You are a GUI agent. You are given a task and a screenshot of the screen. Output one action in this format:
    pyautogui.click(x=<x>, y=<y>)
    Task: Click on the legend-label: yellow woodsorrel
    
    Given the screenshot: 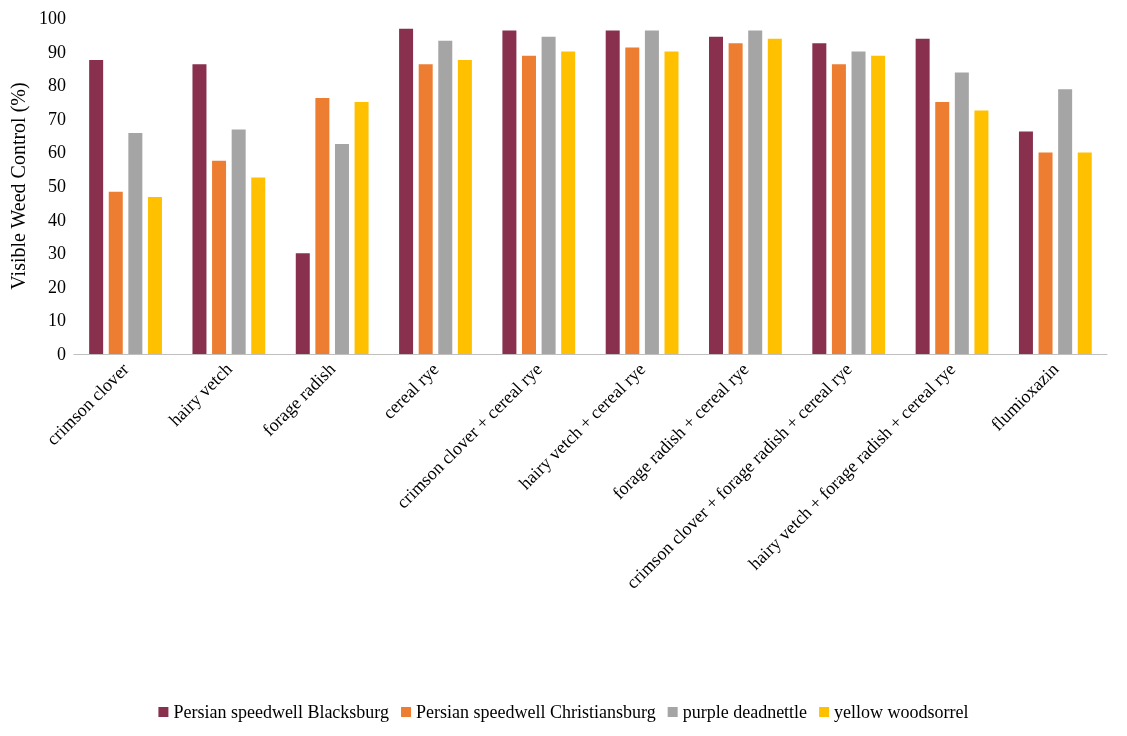 What is the action you would take?
    pyautogui.click(x=901, y=712)
    